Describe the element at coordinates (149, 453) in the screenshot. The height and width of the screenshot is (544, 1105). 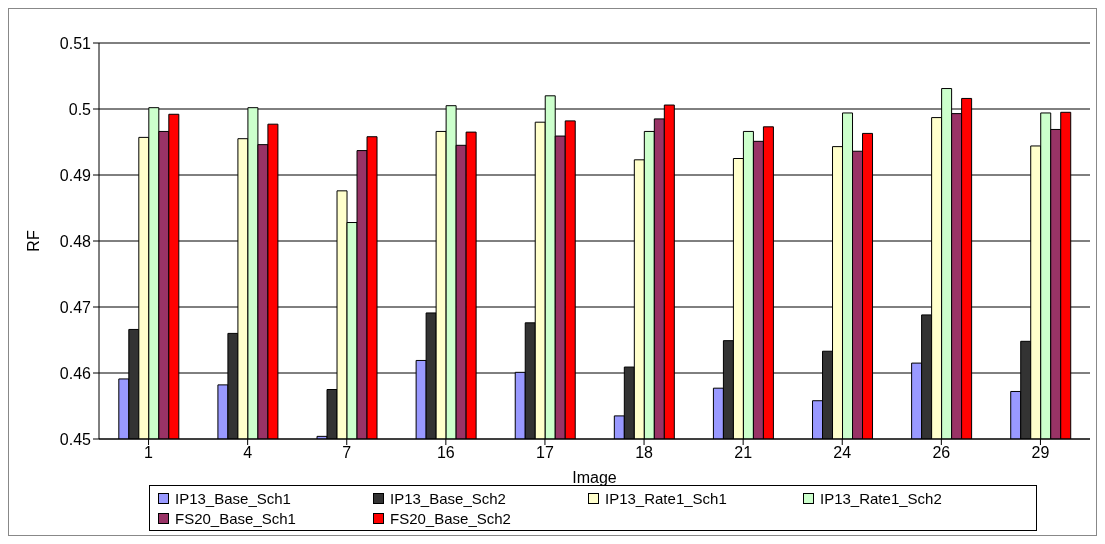
I see `x-tick-label: 1` at that location.